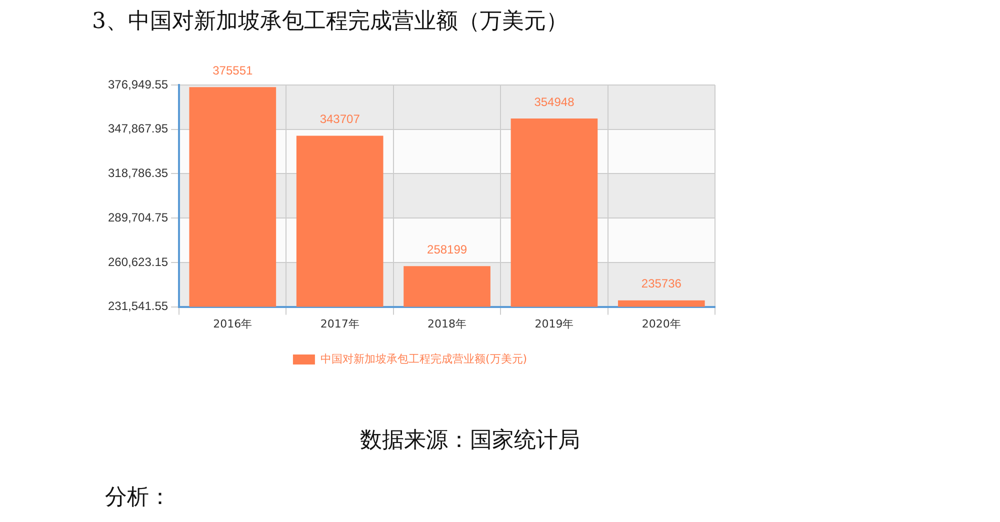  Describe the element at coordinates (330, 22) in the screenshot. I see `chart-title: 3、中国对新加坡承包工程完成营业额（万美元）` at that location.